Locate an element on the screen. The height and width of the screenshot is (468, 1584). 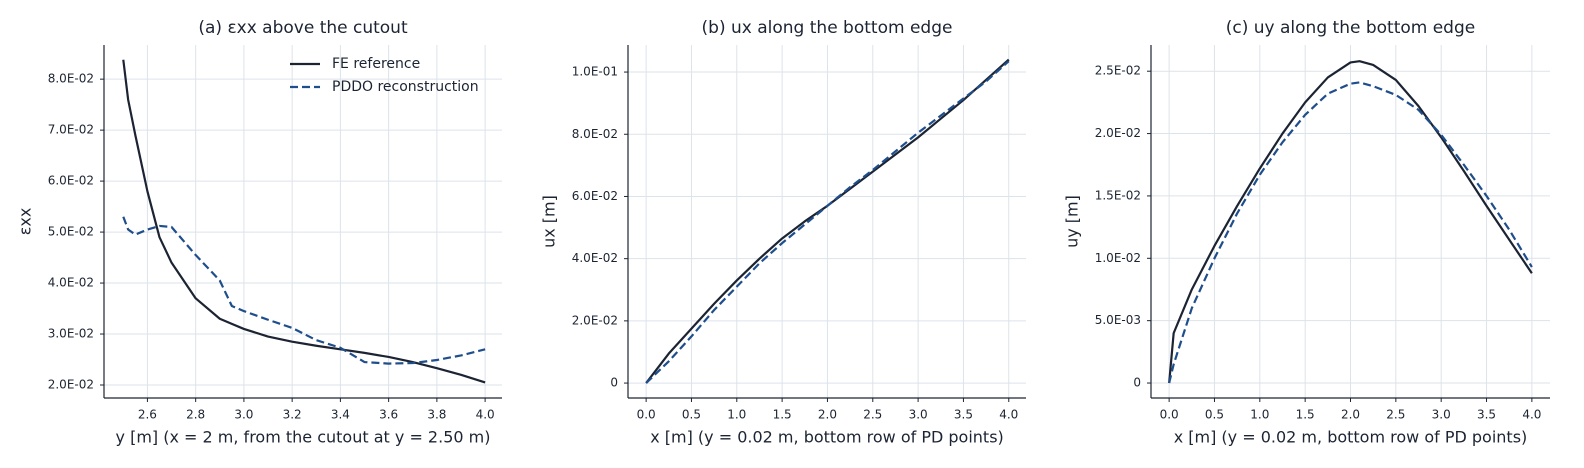
x-tick-label: 3.2 is located at coordinates (292, 415).